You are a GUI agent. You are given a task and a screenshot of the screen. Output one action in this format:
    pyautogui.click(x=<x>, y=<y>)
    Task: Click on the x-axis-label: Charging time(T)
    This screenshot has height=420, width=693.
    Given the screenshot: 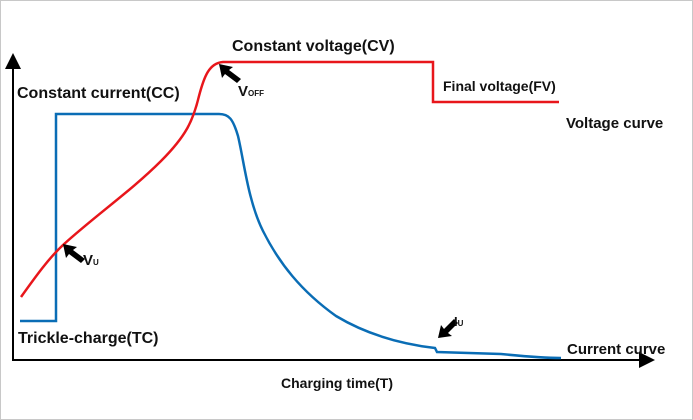 What is the action you would take?
    pyautogui.click(x=337, y=383)
    